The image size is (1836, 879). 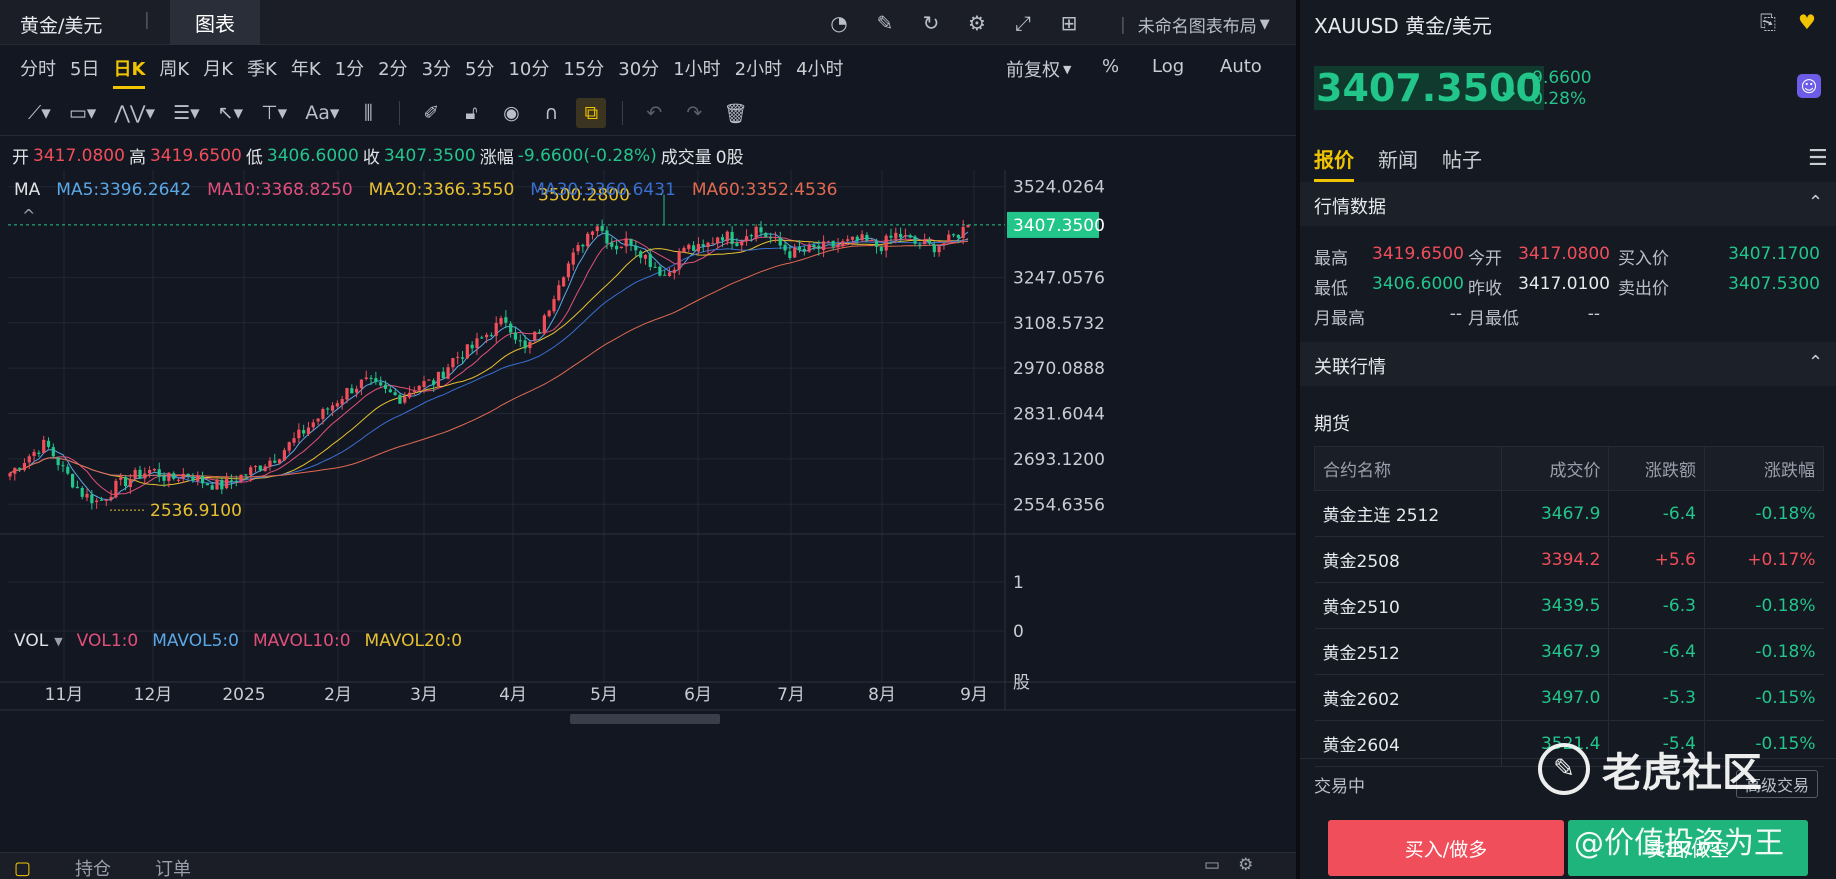 I want to click on text-tool-icon: Aa▾, so click(x=322, y=113).